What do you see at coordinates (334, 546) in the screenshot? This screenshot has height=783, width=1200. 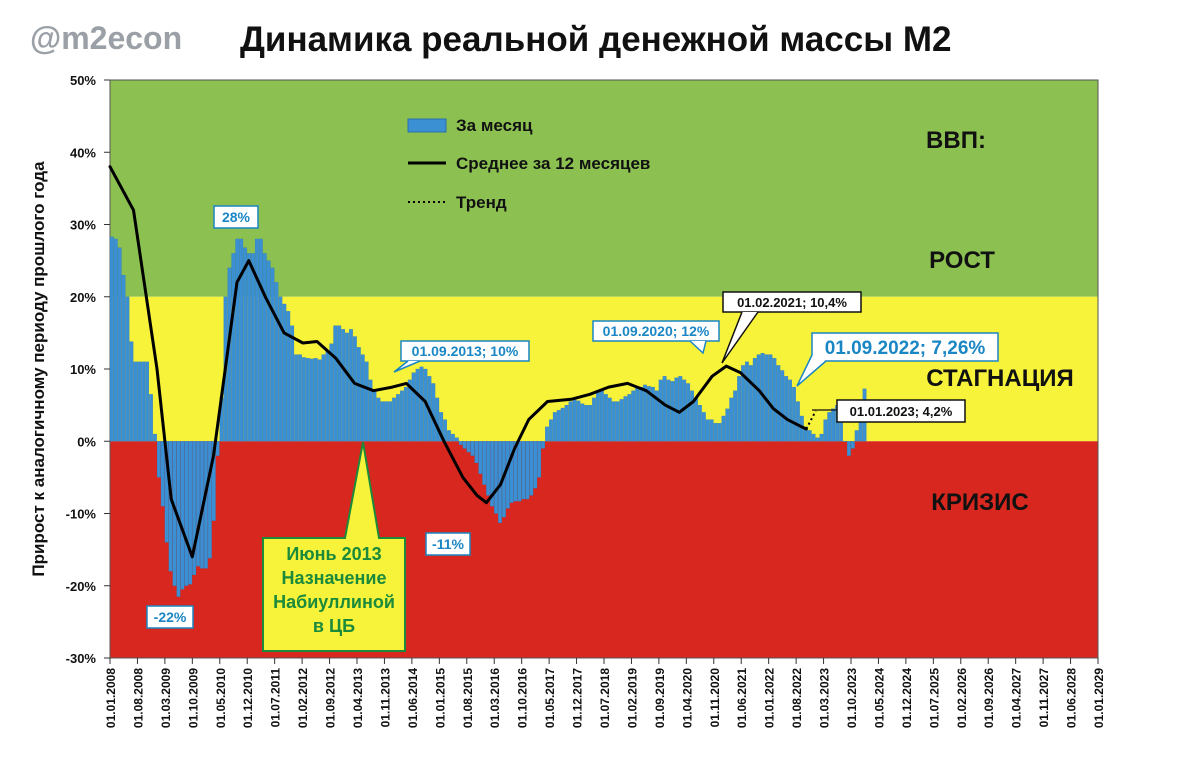 I see `callout-nabiullina-box` at bounding box center [334, 546].